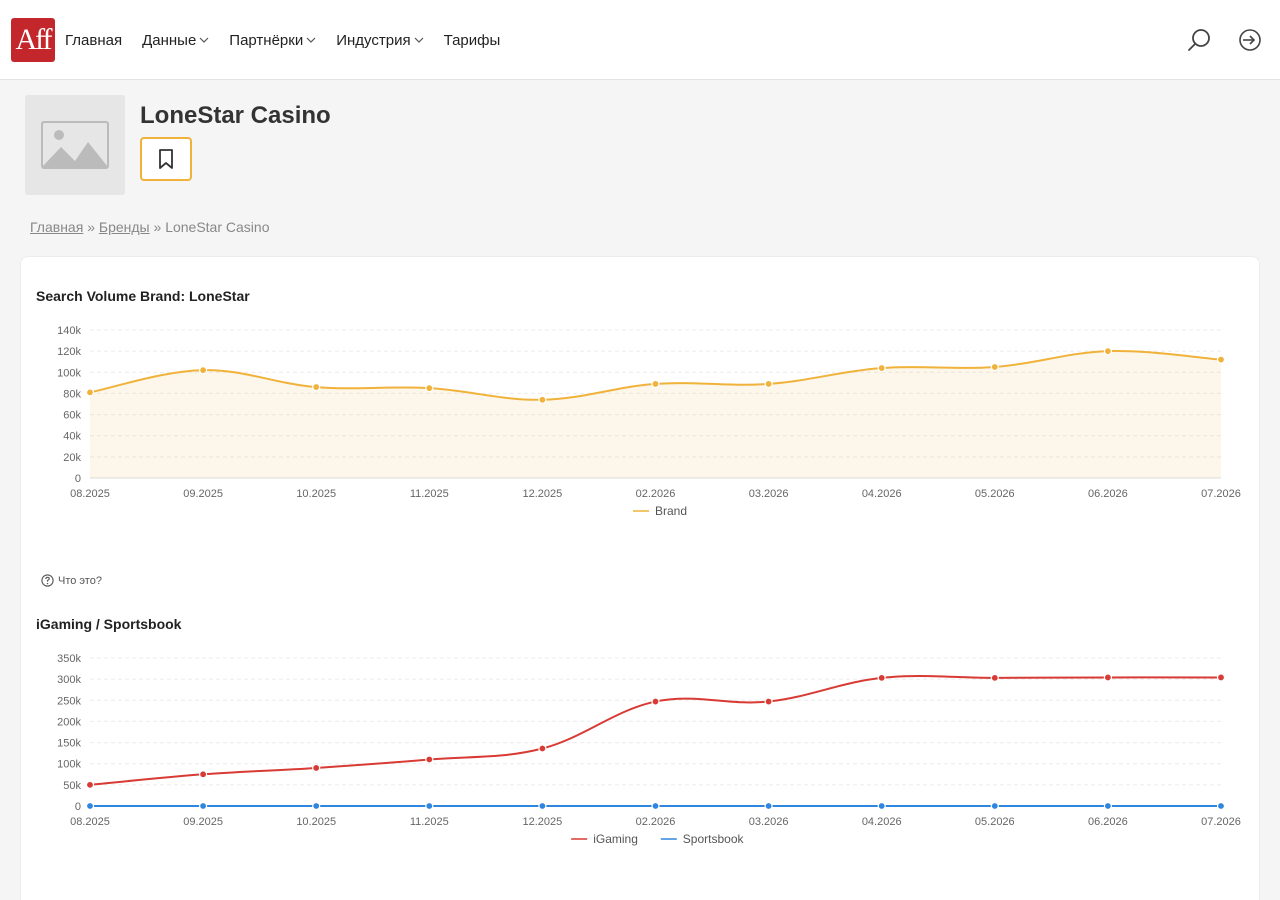 The height and width of the screenshot is (900, 1280). What do you see at coordinates (69, 680) in the screenshot?
I see `y-tick-label: 300k` at bounding box center [69, 680].